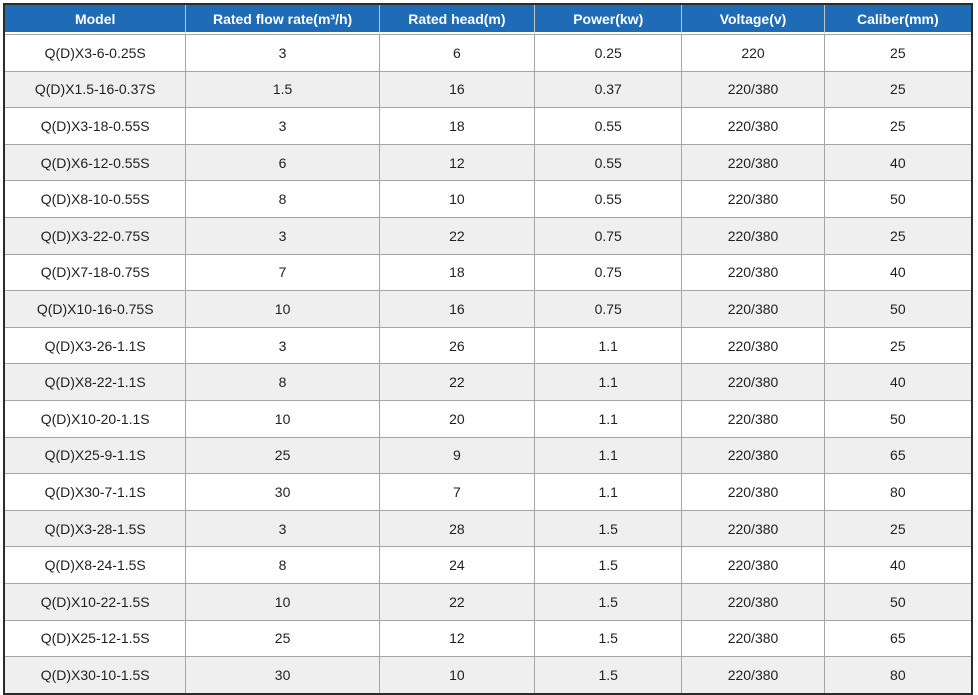 Image resolution: width=978 pixels, height=695 pixels. What do you see at coordinates (96, 601) in the screenshot?
I see `model-cell: Q(D)X10-22-1.5S` at bounding box center [96, 601].